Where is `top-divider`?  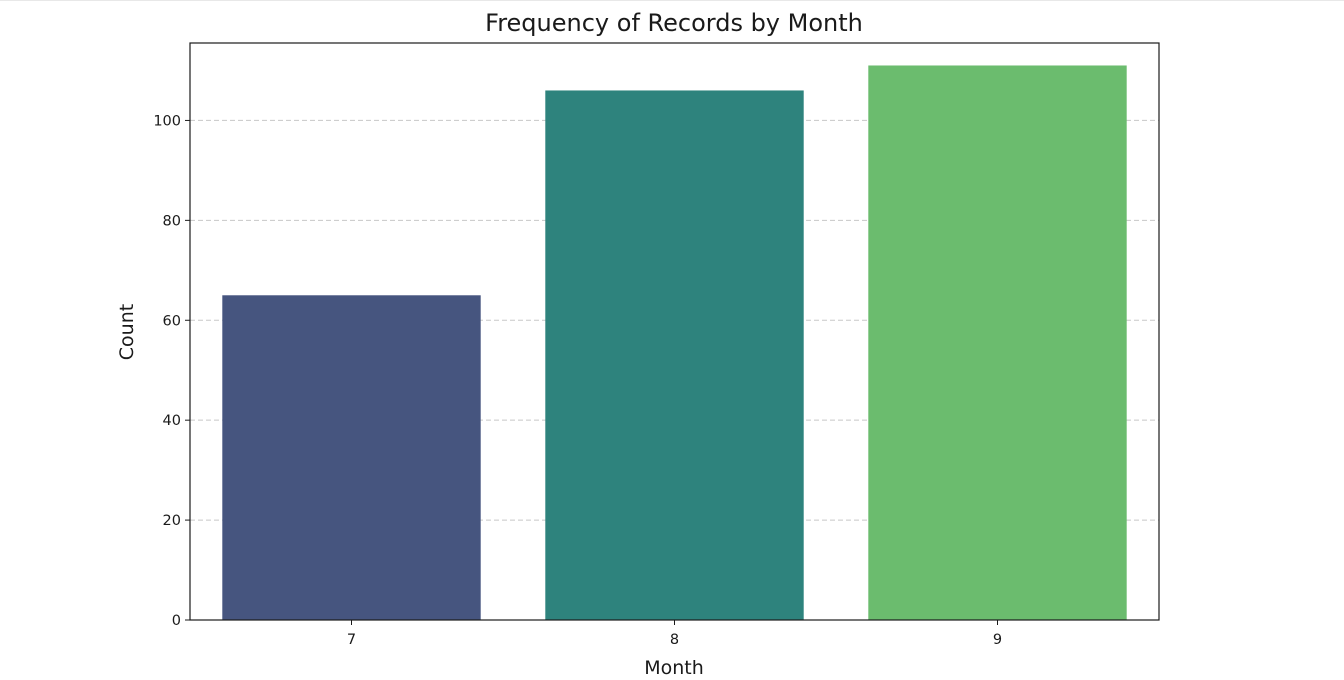 top-divider is located at coordinates (672, 0).